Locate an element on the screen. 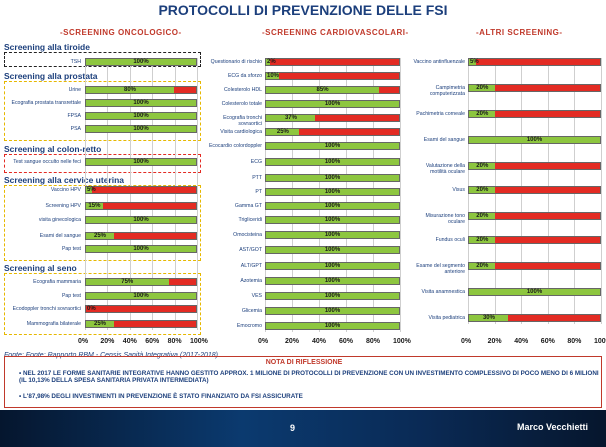 The width and height of the screenshot is (606, 447). bar-value-label: 85% is located at coordinates (322, 90).